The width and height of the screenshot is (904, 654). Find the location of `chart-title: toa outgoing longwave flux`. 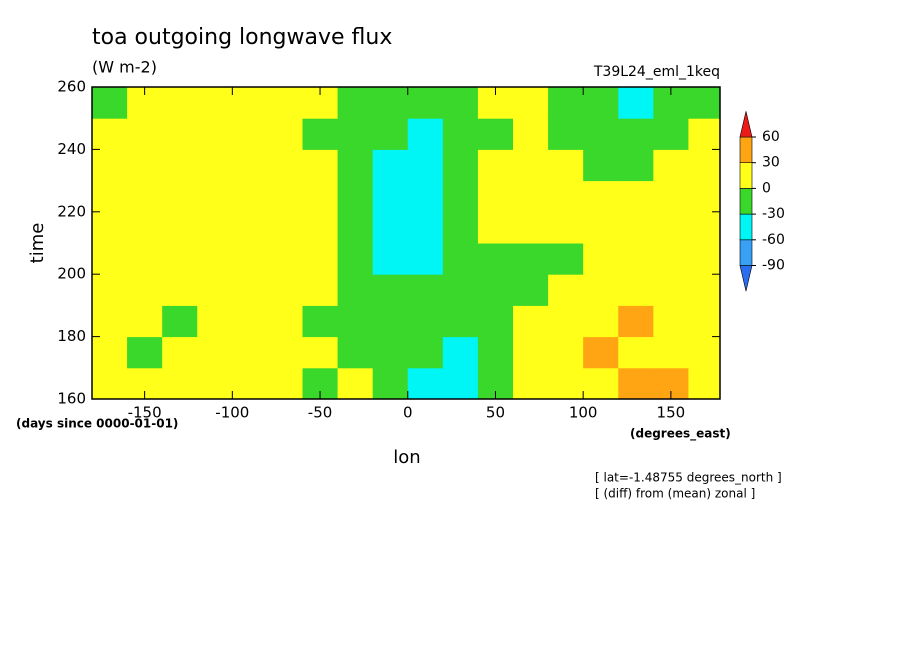

chart-title: toa outgoing longwave flux is located at coordinates (242, 37).